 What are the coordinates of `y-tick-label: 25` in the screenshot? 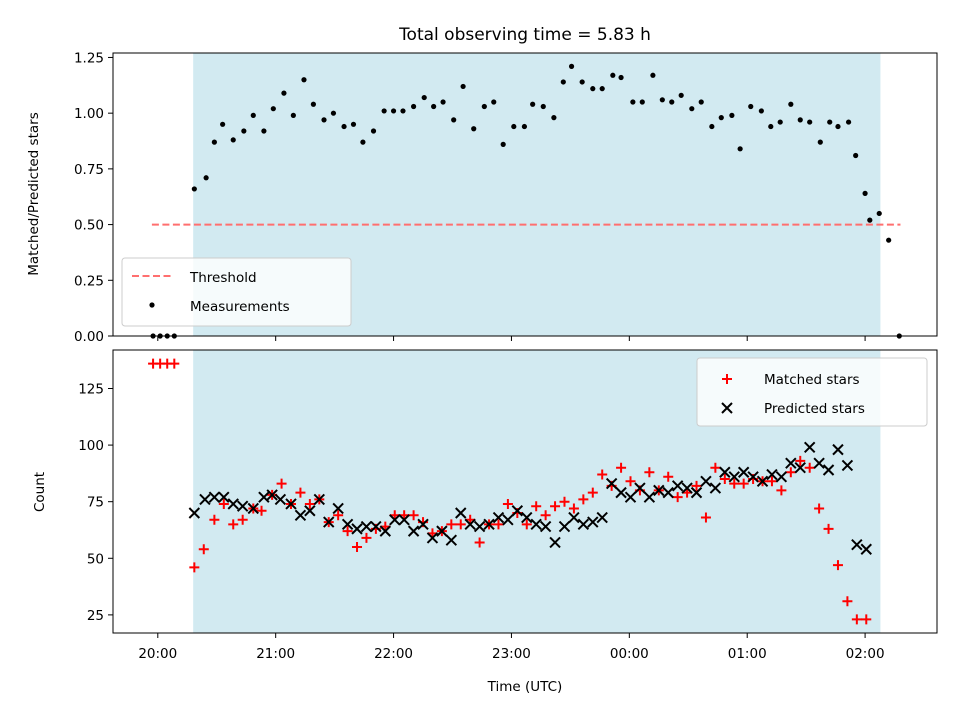 It's located at (95, 616).